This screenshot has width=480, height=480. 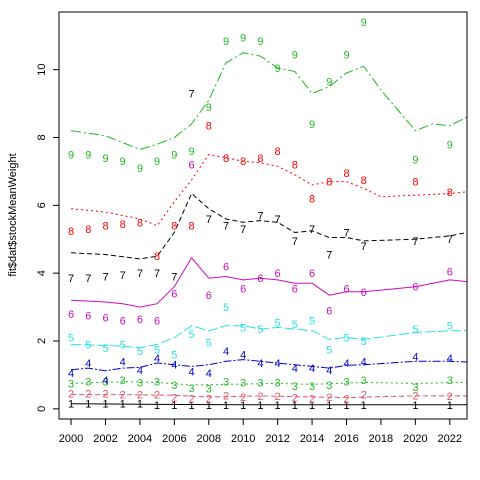 What do you see at coordinates (260, 406) in the screenshot?
I see `point-1-2011: 1` at bounding box center [260, 406].